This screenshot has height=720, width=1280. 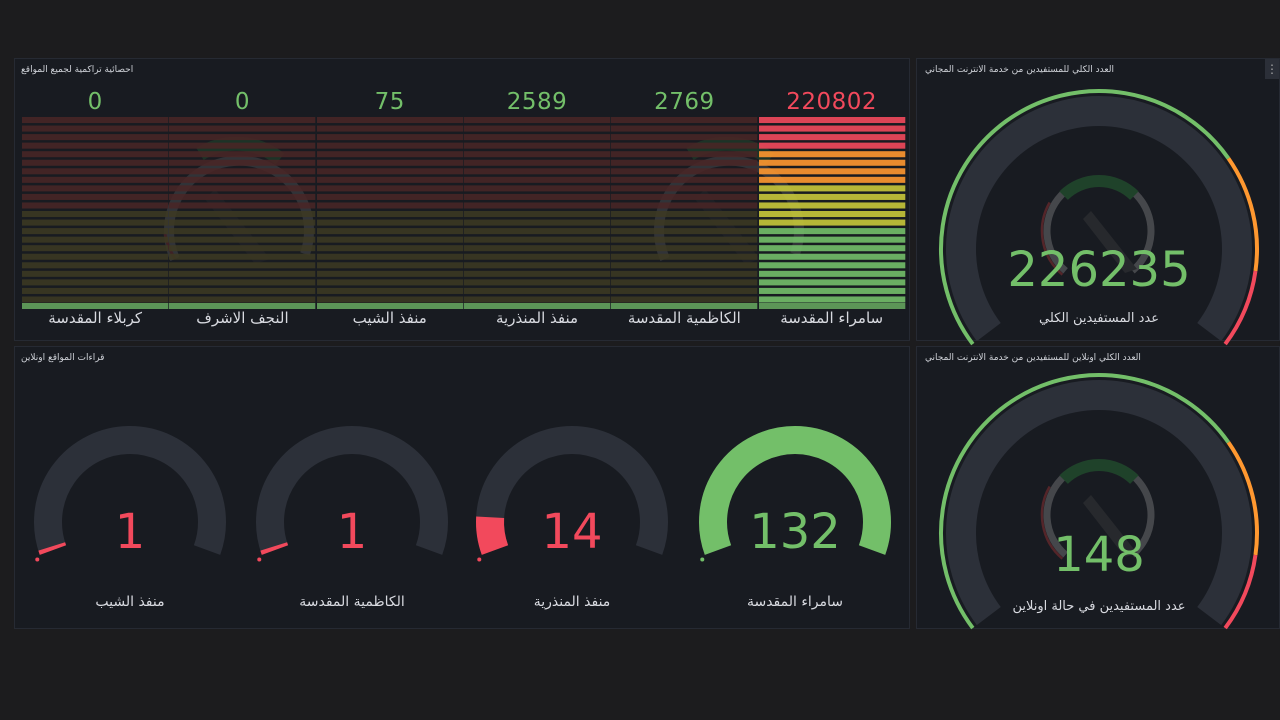 I want to click on gauge-threshold-green, so click(x=1085, y=501).